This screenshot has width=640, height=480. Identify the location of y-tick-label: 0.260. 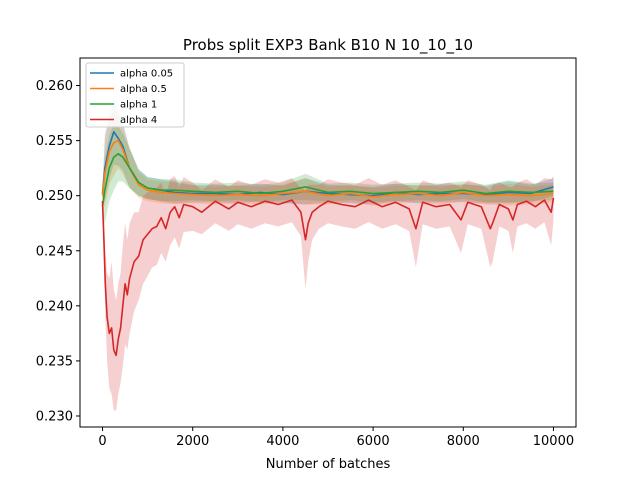
(54, 86).